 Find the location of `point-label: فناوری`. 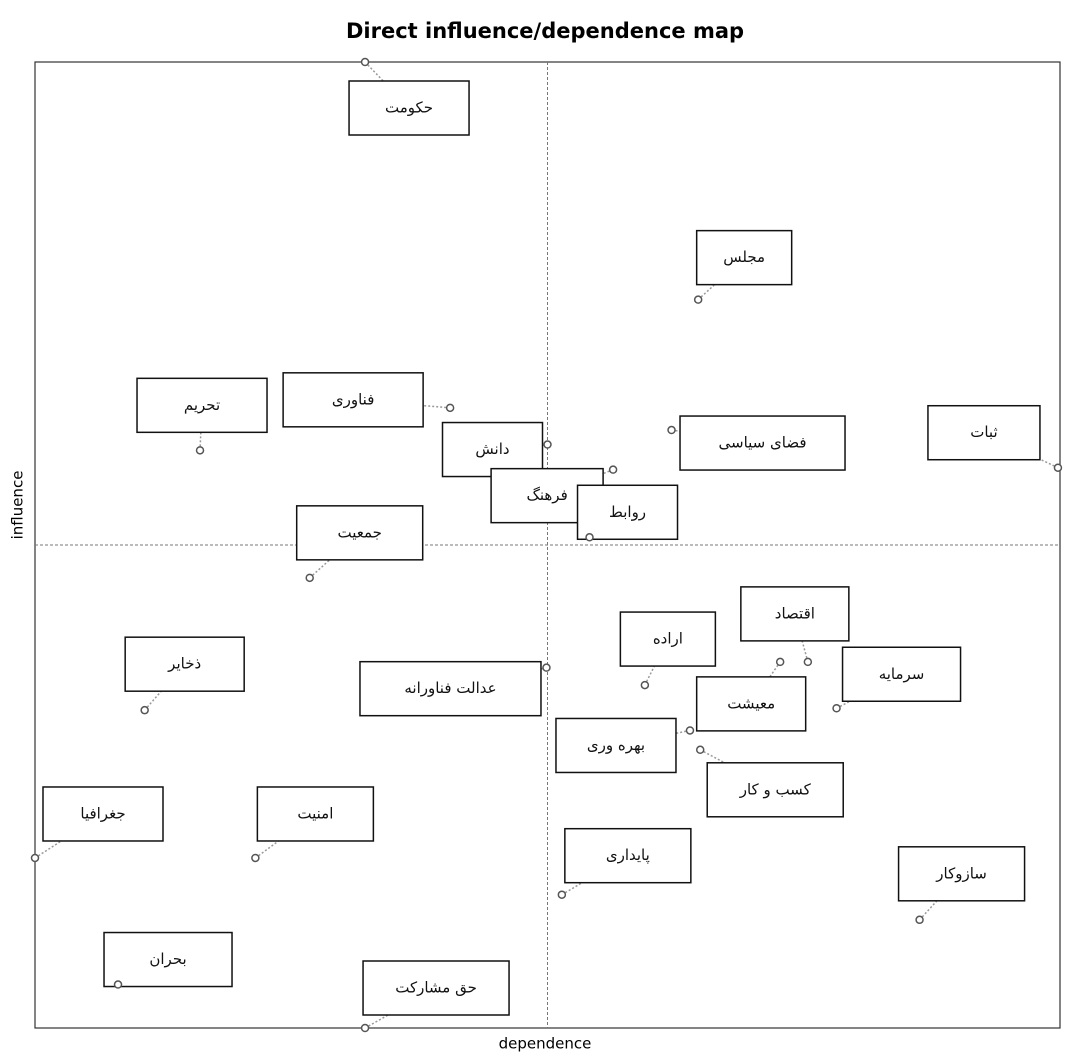

point-label: فناوری is located at coordinates (353, 399).